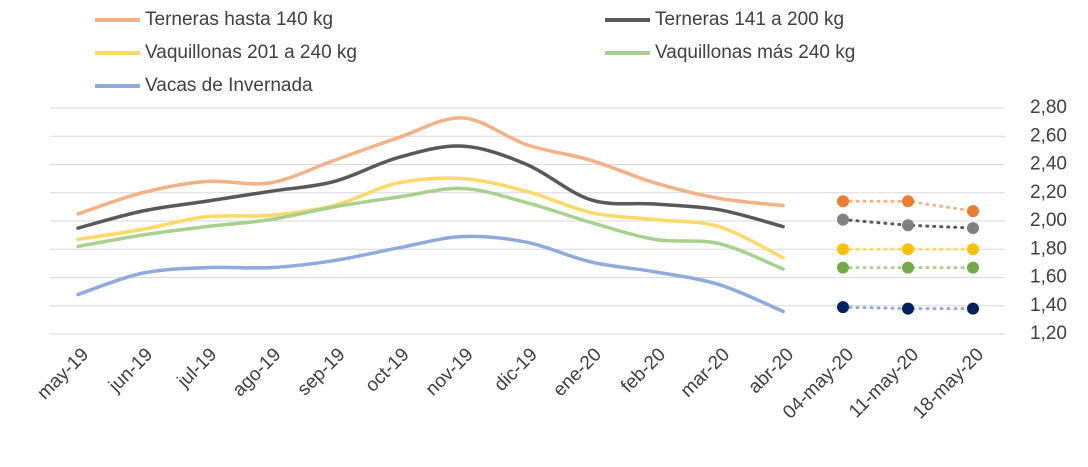  What do you see at coordinates (257, 372) in the screenshot?
I see `x-tick-label: ago-19` at bounding box center [257, 372].